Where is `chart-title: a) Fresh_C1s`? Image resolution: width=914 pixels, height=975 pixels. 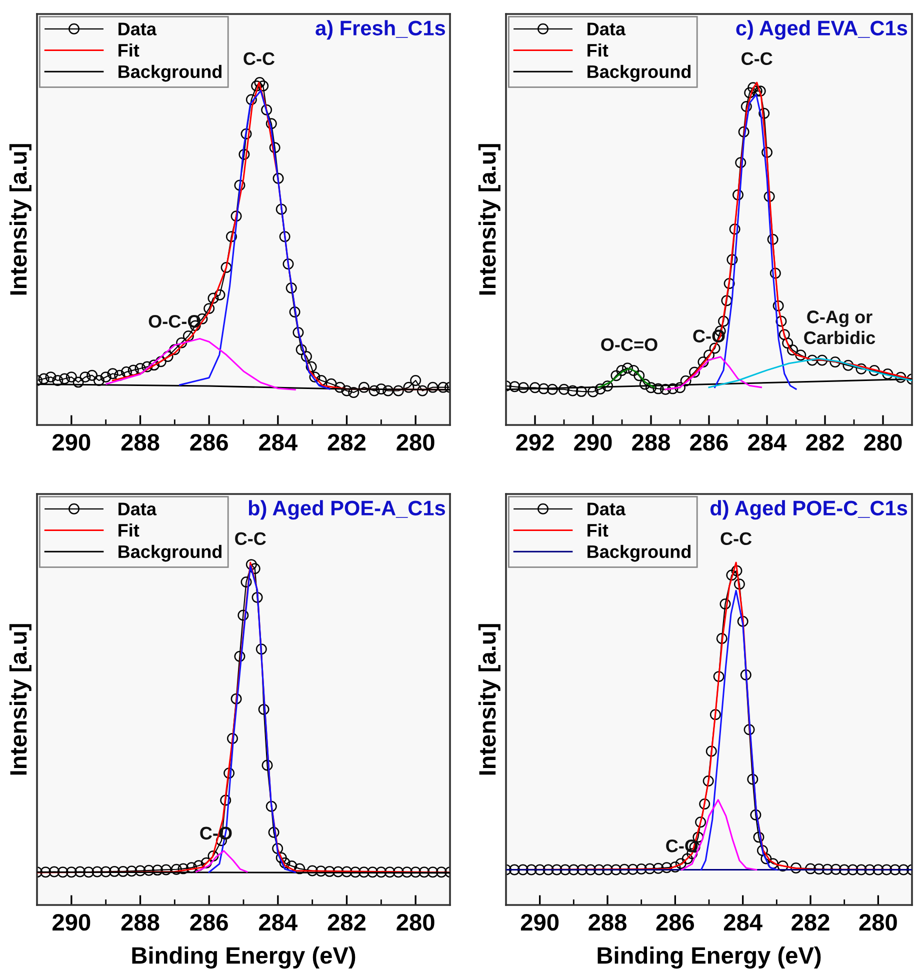
chart-title: a) Fresh_C1s is located at coordinates (381, 30).